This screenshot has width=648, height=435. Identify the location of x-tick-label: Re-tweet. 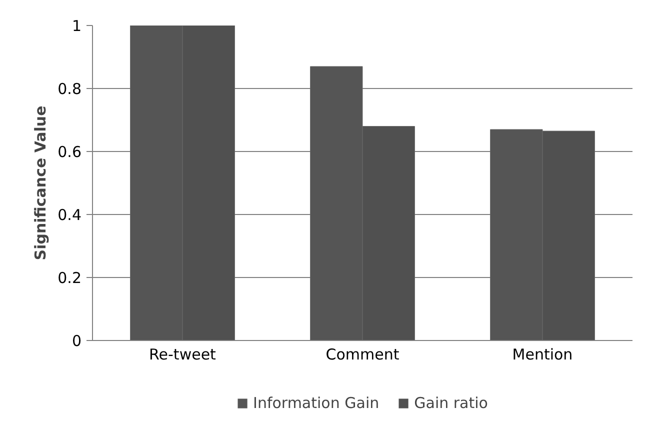
(182, 355).